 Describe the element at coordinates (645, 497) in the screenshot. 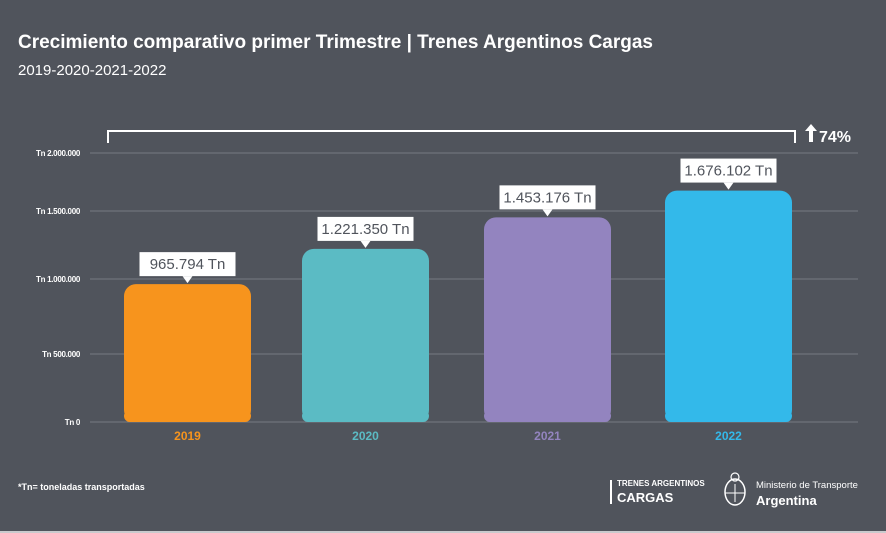

I see `brand-line2: CARGAS` at that location.